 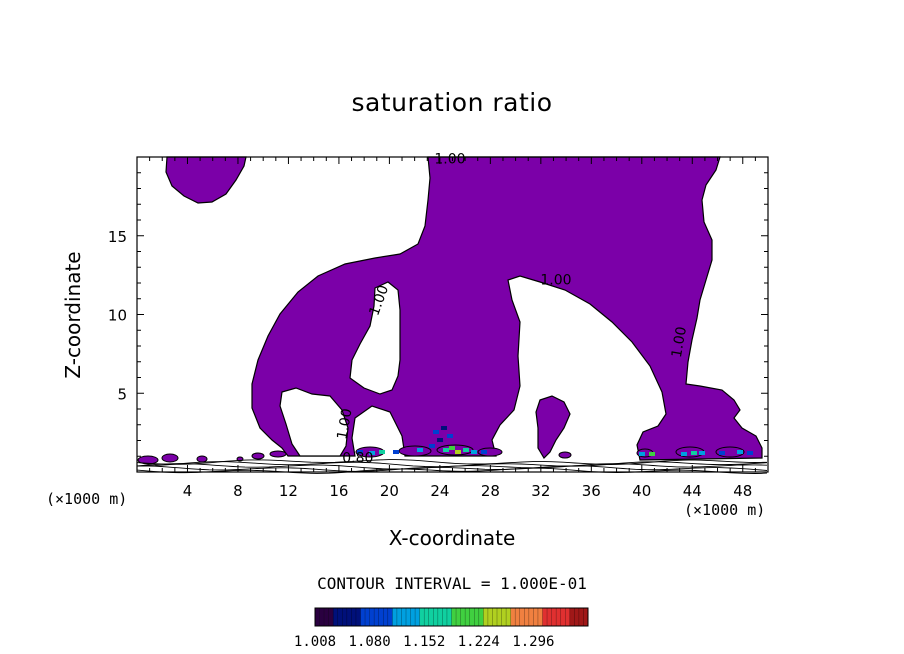 I want to click on x-tick-label: 12, so click(x=288, y=491).